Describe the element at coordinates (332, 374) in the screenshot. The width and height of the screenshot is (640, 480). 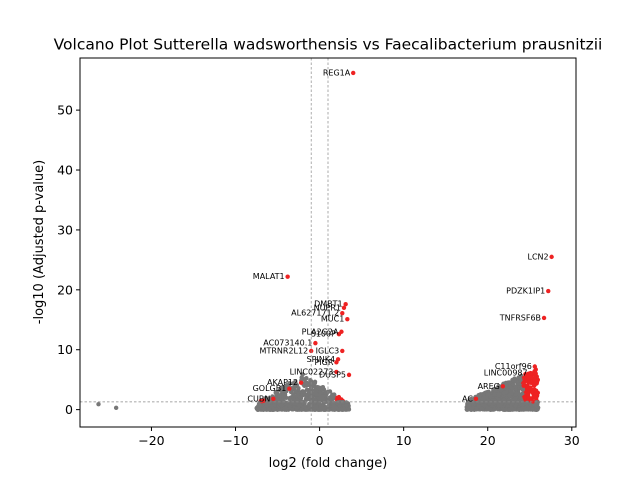
I see `point-label: DUSP5` at that location.